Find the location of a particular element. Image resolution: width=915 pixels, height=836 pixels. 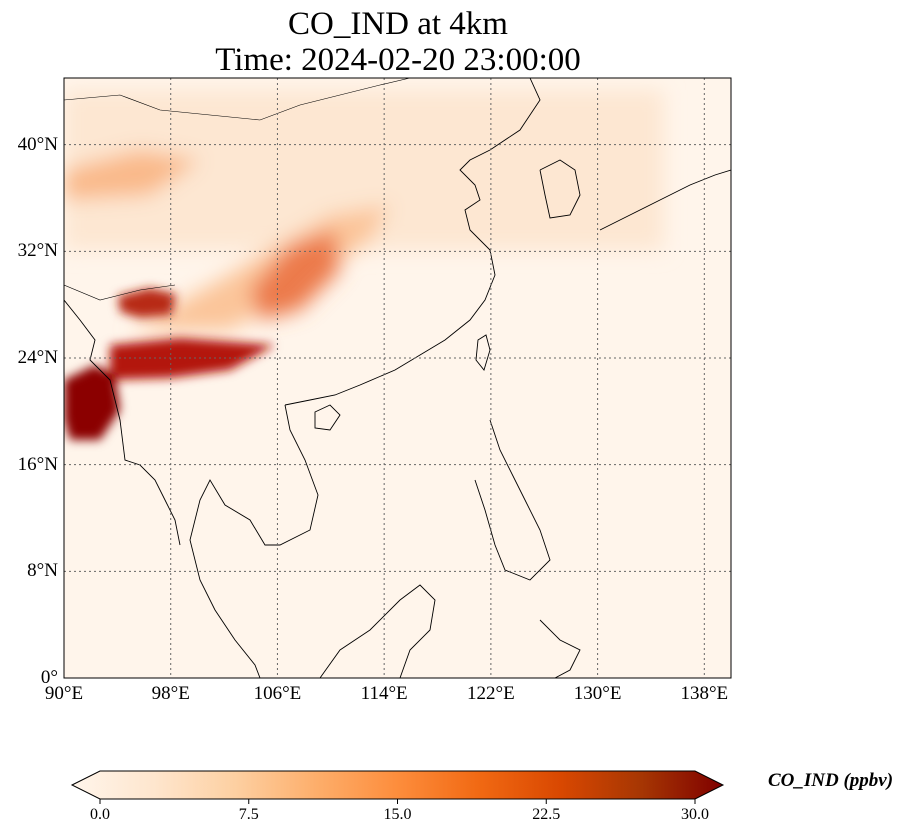

coastline-sulawesi is located at coordinates (560, 648).